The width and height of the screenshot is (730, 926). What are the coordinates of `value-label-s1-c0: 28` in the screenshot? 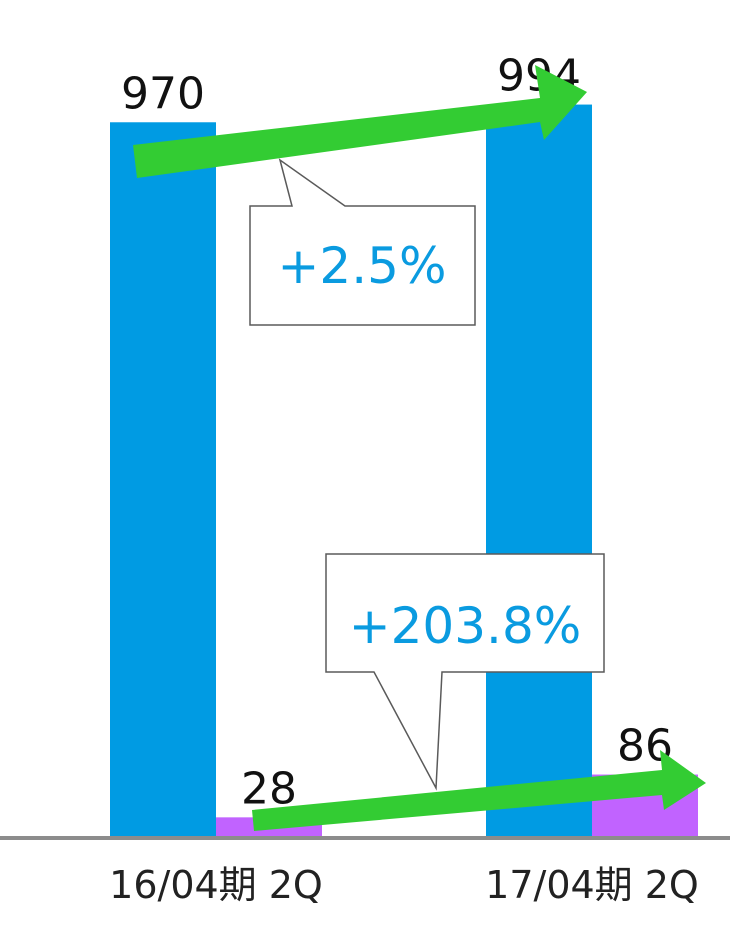 It's located at (269, 788).